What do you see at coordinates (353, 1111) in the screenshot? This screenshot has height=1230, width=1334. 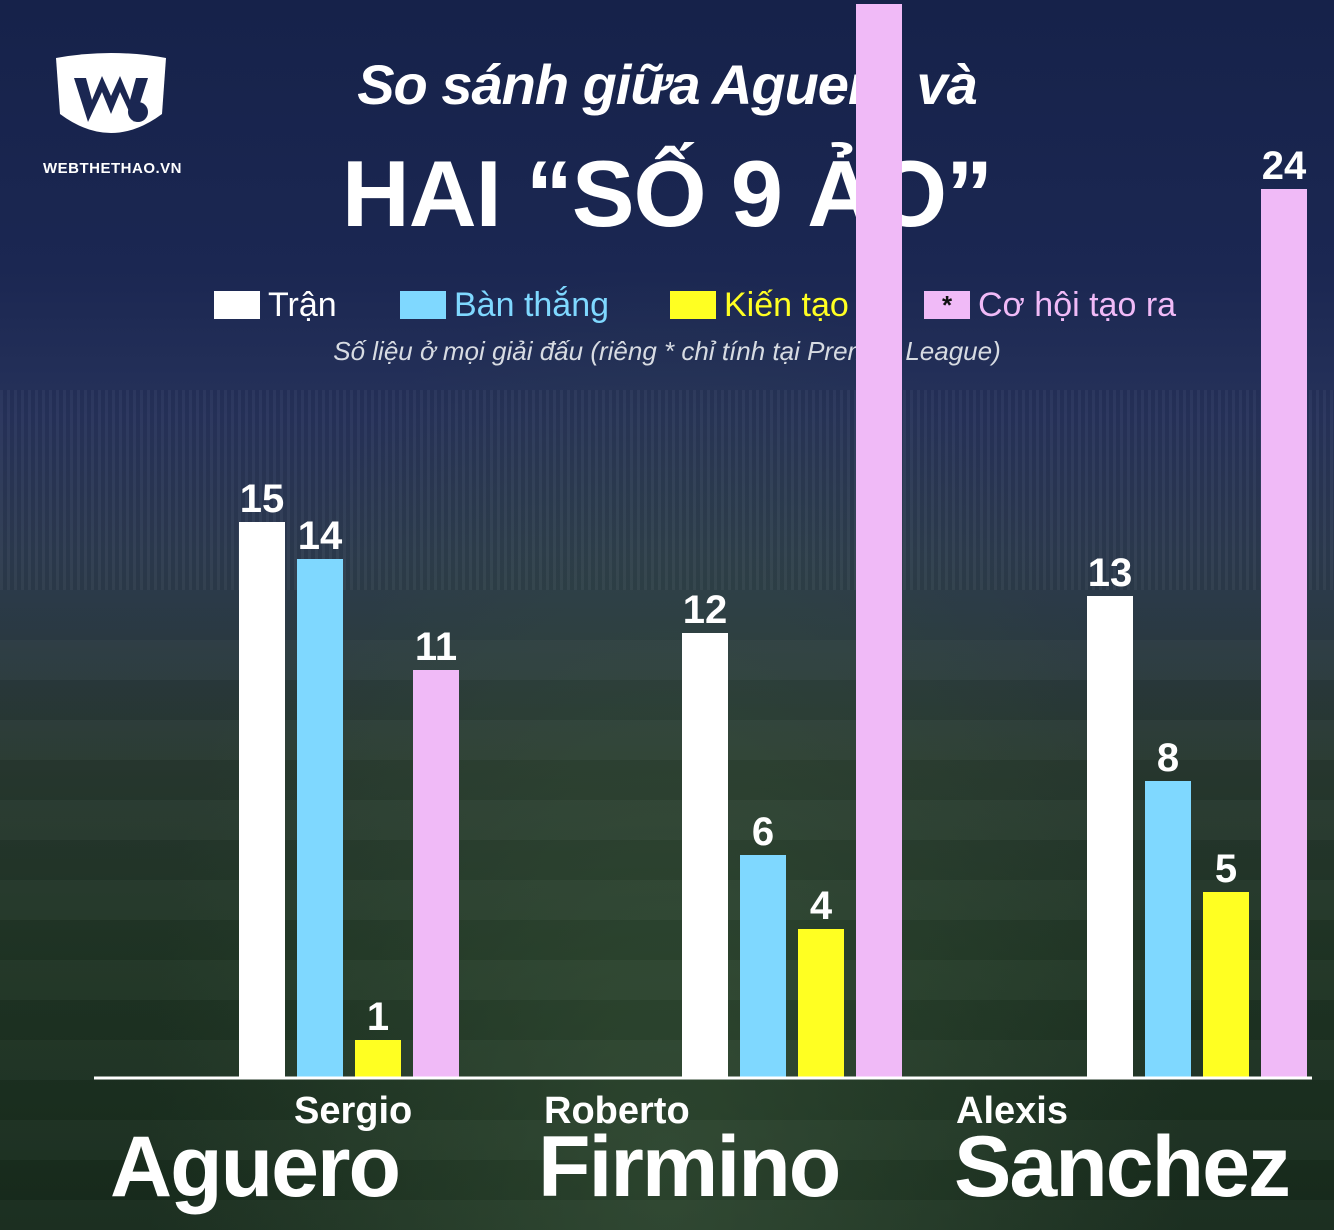 I see `player-first-name-aguero: Sergio` at bounding box center [353, 1111].